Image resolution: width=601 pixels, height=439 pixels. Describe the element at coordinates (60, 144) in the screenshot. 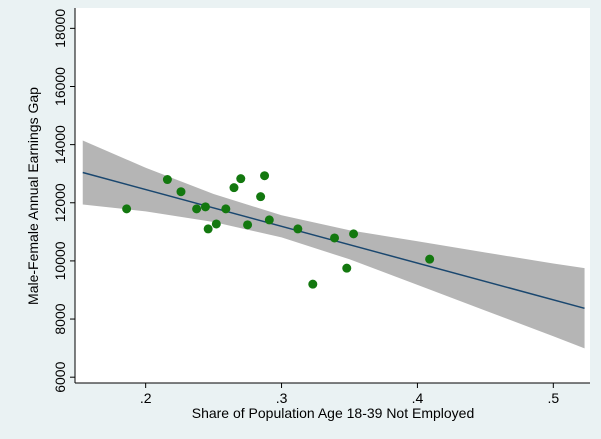

I see `y-tick-label: 14000` at that location.